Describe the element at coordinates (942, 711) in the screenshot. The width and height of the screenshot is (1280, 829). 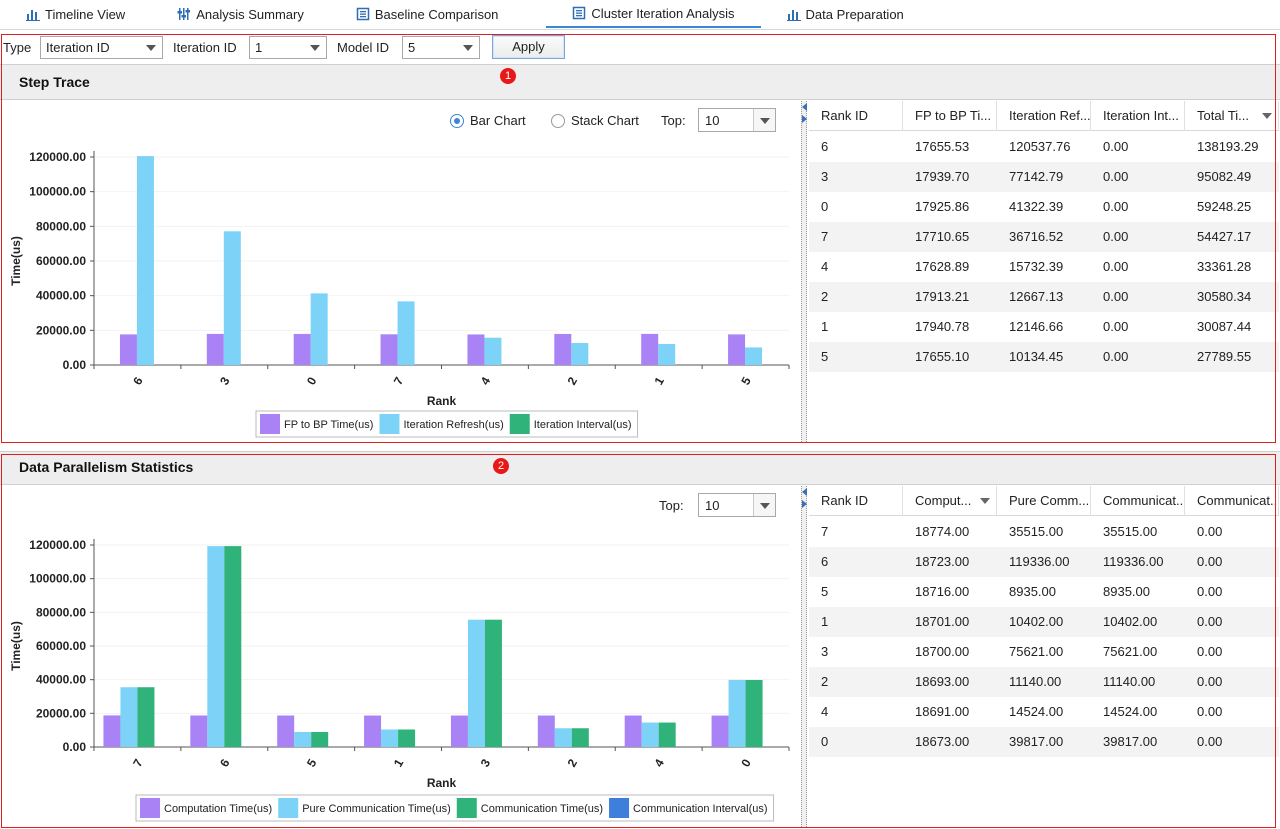
I see `table-cell: 18691.00` at that location.